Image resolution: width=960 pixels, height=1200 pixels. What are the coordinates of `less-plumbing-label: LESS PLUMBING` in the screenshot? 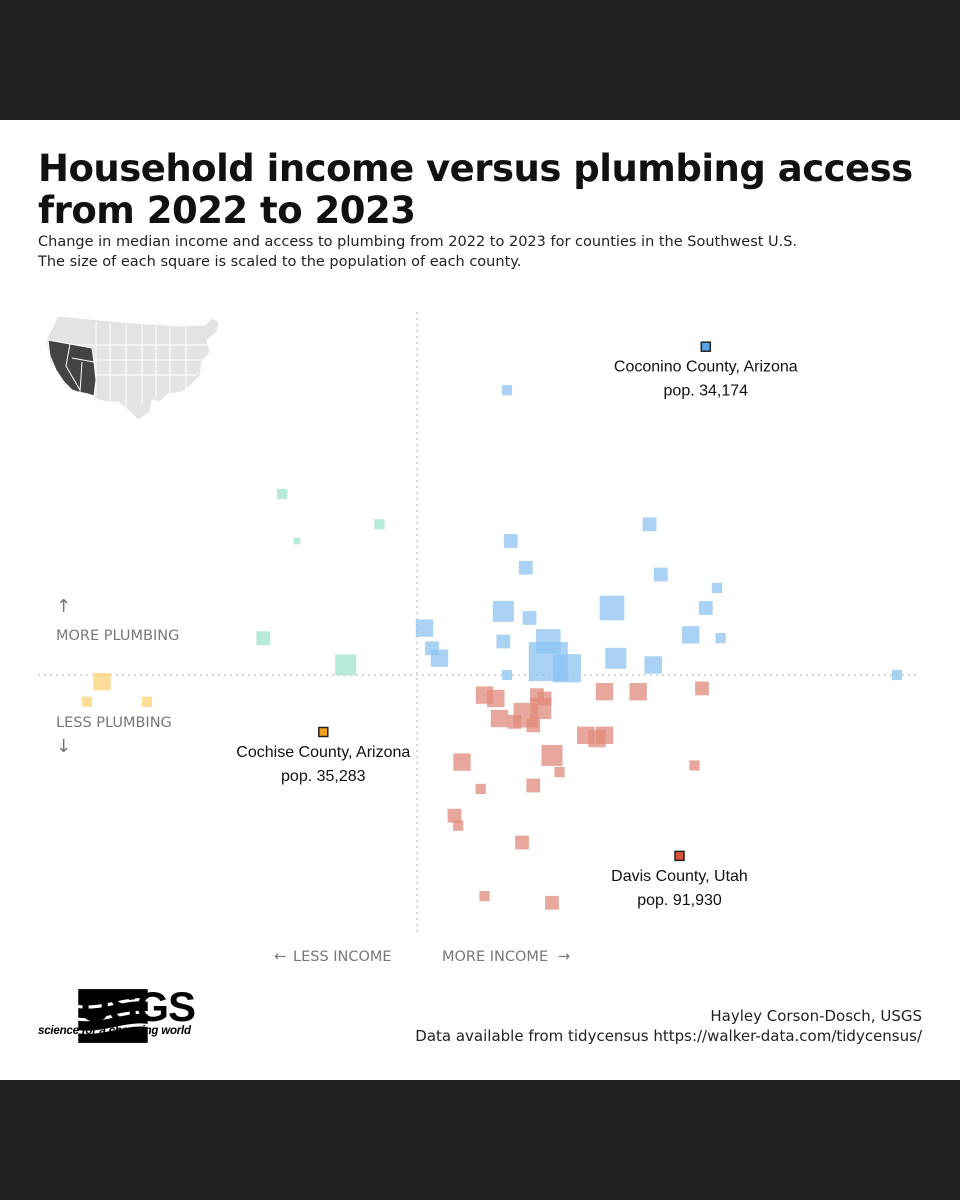 It's located at (114, 723).